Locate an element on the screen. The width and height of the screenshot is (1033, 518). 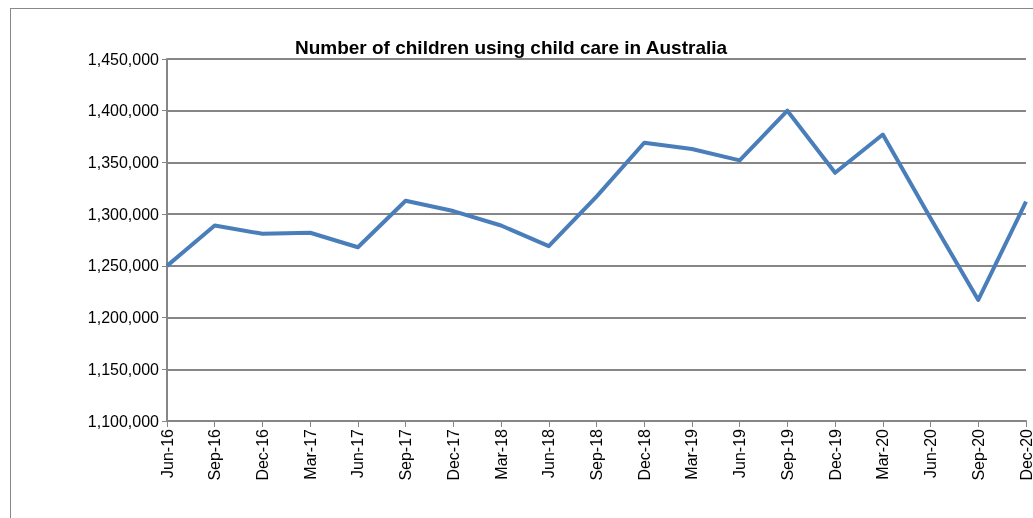
y-tick-label: 1,200,000 is located at coordinates (123, 318).